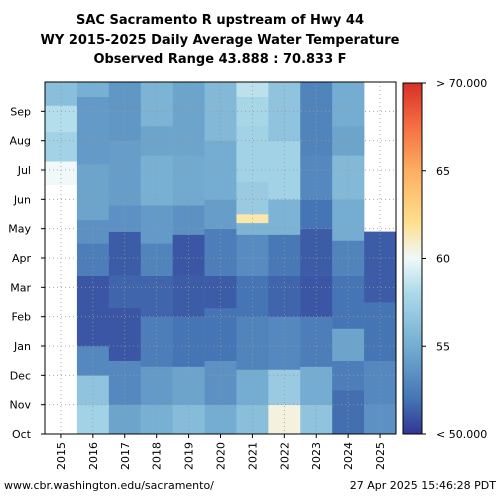  Describe the element at coordinates (61, 133) in the screenshot. I see `heatmap-column-2015` at that location.